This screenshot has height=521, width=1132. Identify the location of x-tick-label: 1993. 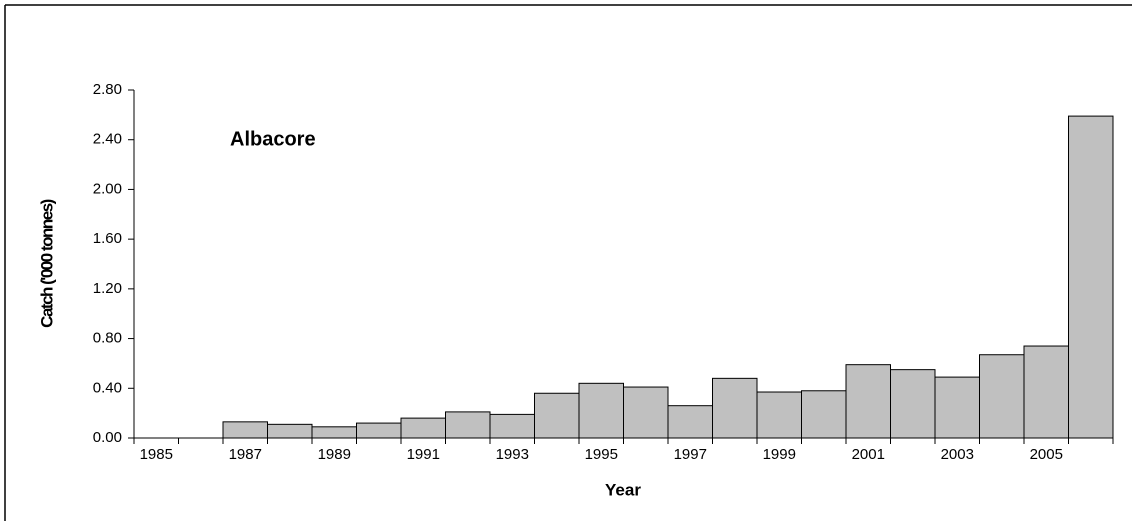
(512, 454).